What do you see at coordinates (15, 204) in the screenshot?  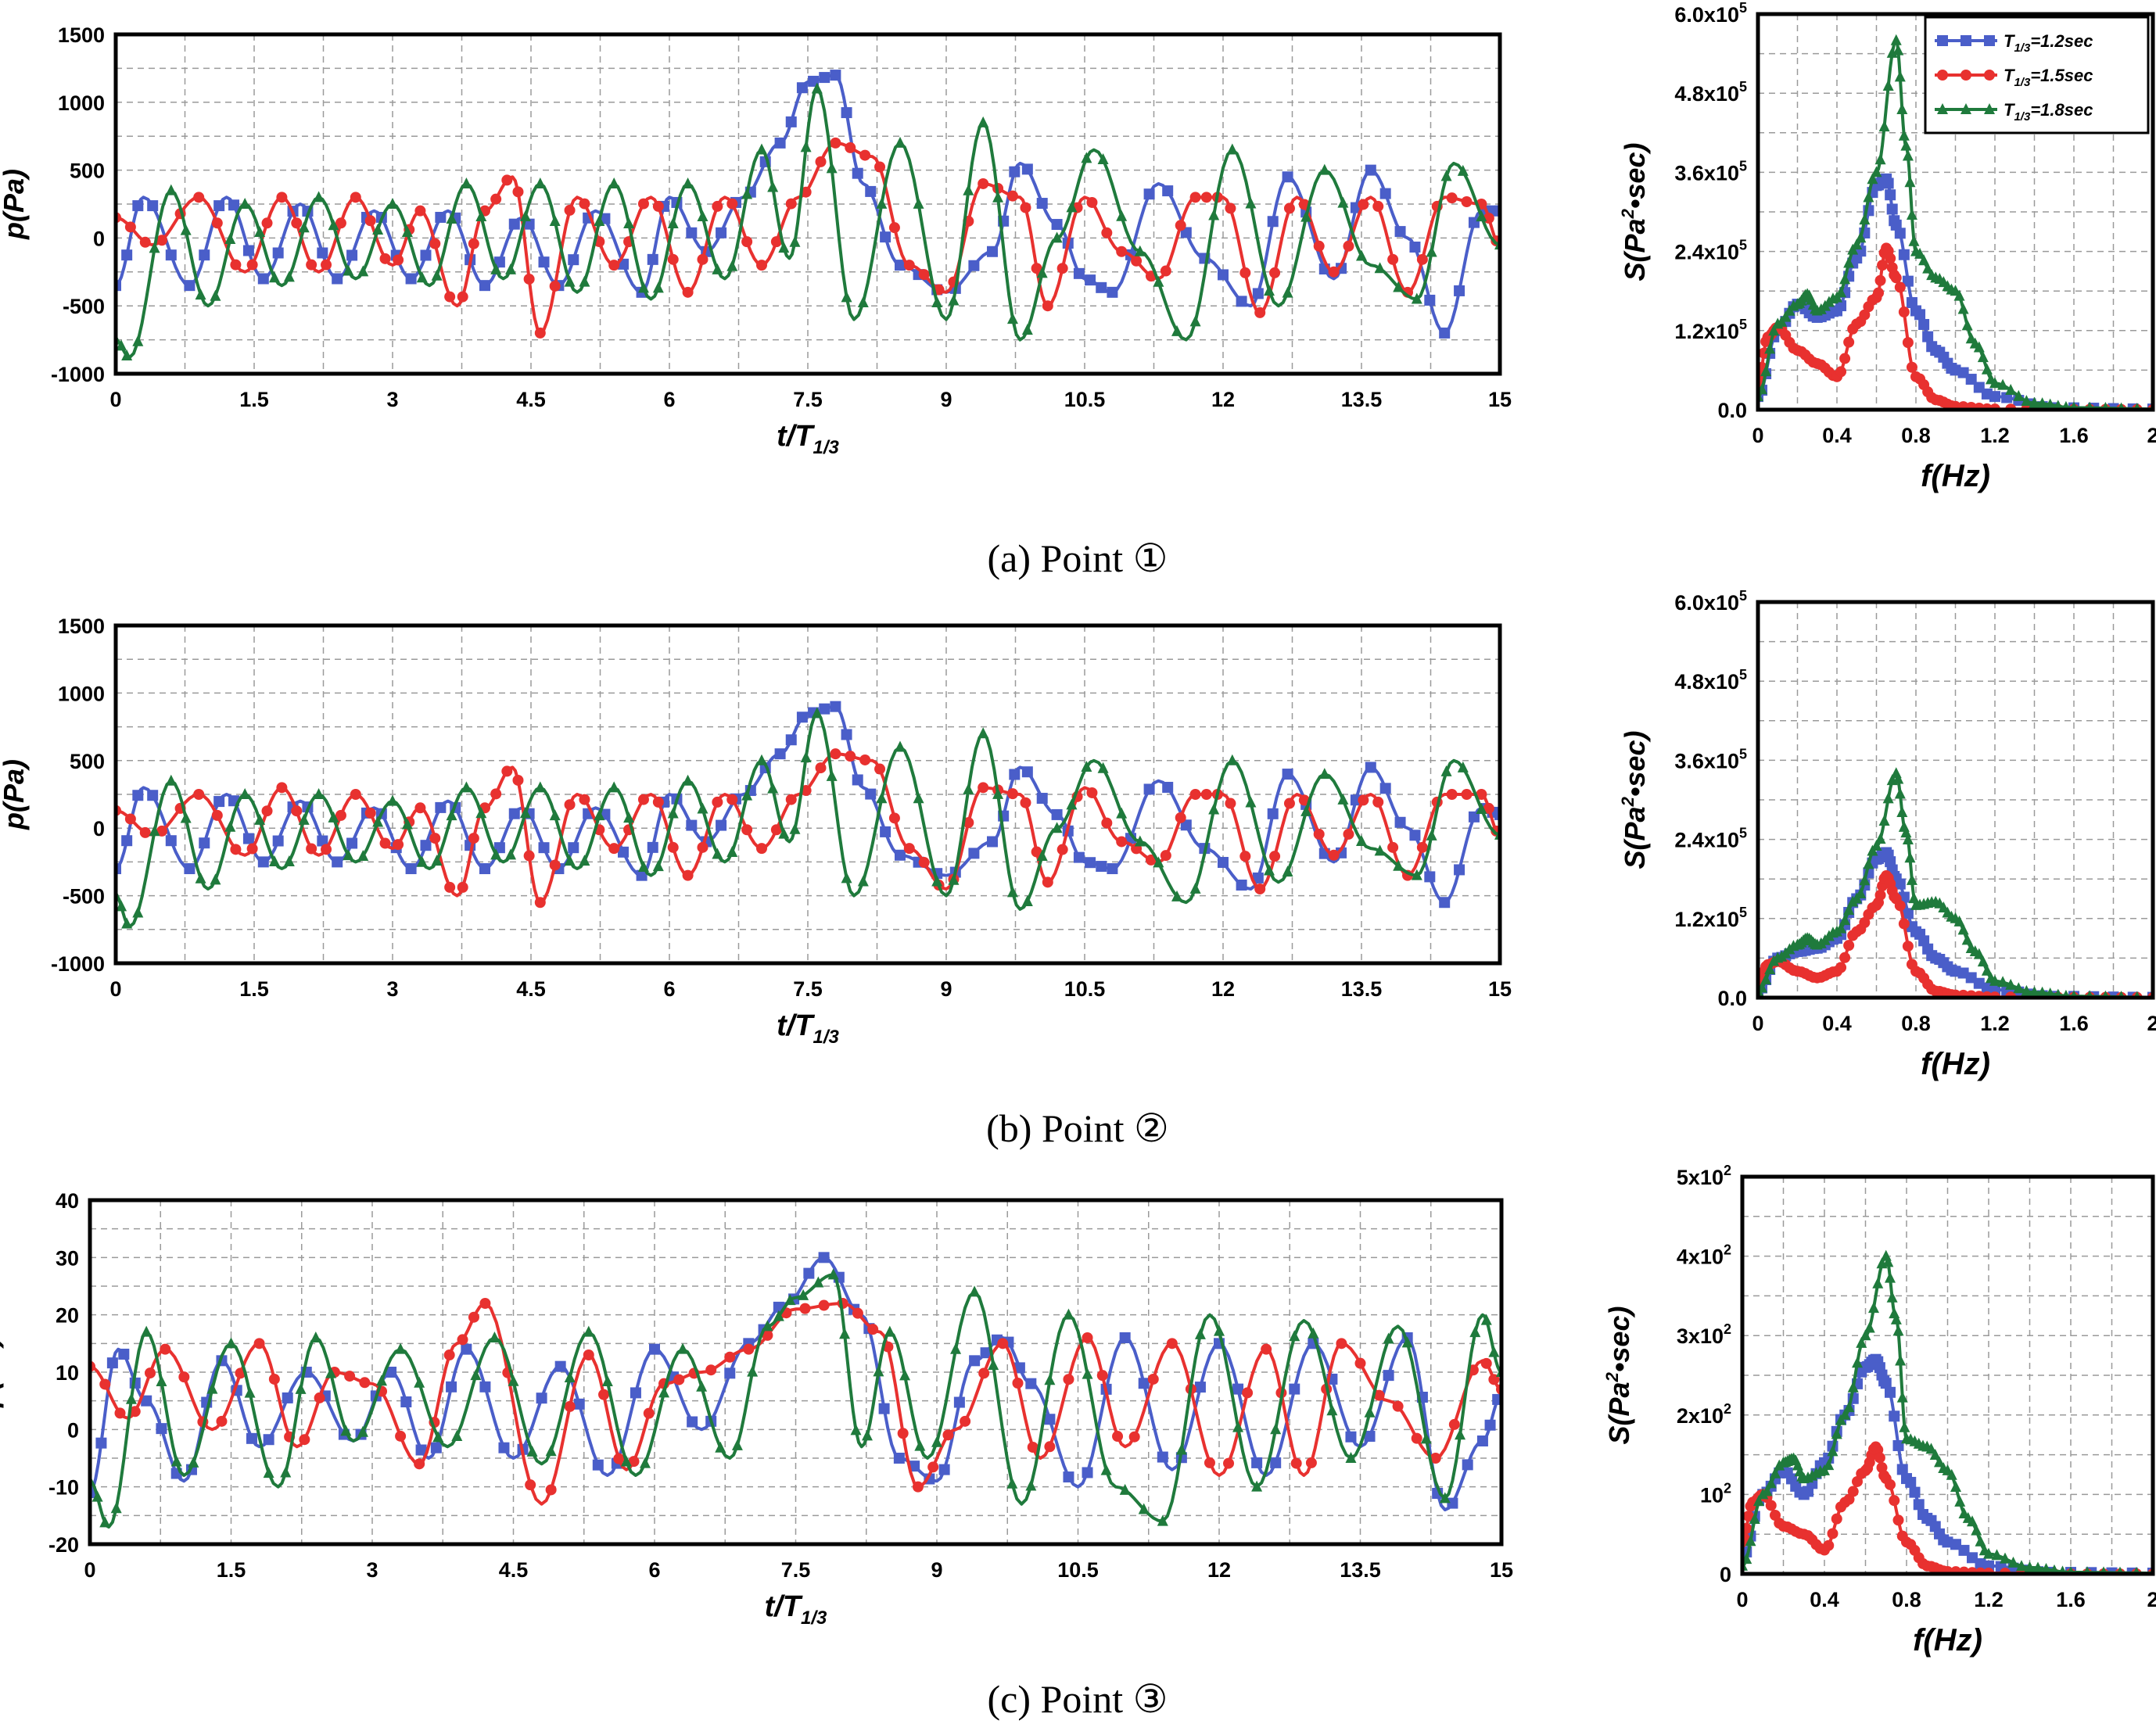 I see `y-axis-label: p(Pa)` at bounding box center [15, 204].